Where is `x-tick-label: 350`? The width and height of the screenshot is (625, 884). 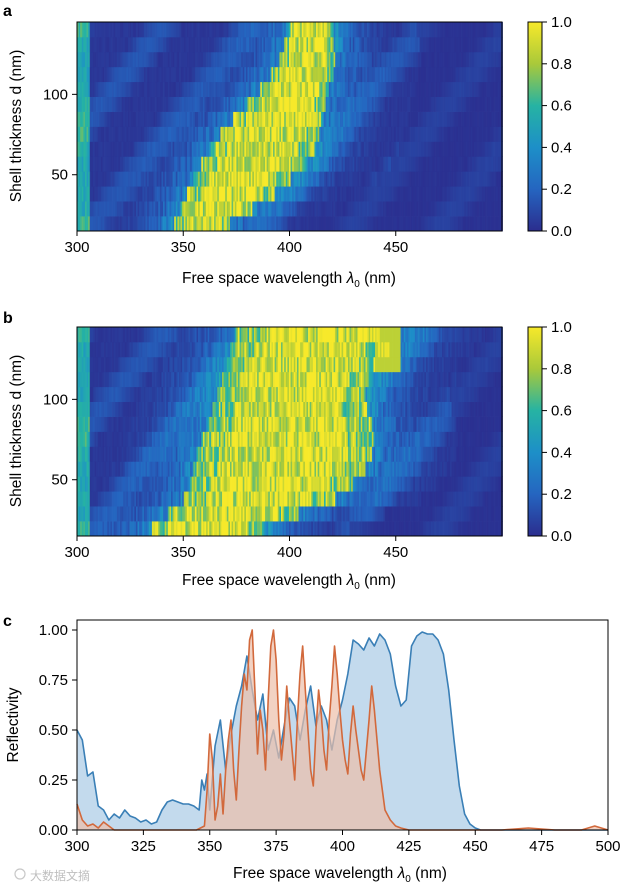 x-tick-label: 350 is located at coordinates (183, 247).